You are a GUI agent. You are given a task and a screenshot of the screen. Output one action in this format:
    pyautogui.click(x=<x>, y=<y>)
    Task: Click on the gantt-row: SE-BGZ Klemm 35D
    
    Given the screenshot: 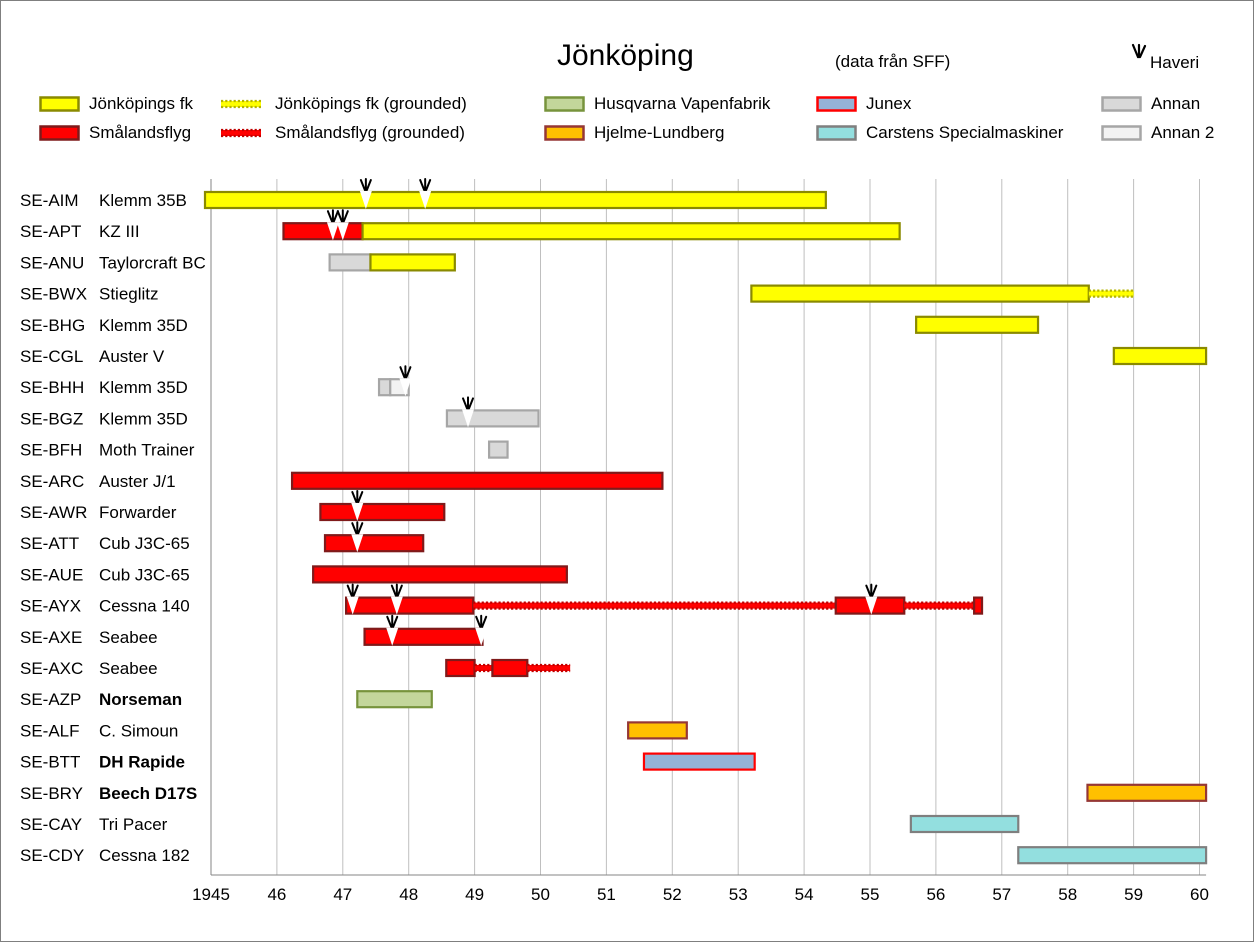 What is the action you would take?
    pyautogui.click(x=280, y=412)
    